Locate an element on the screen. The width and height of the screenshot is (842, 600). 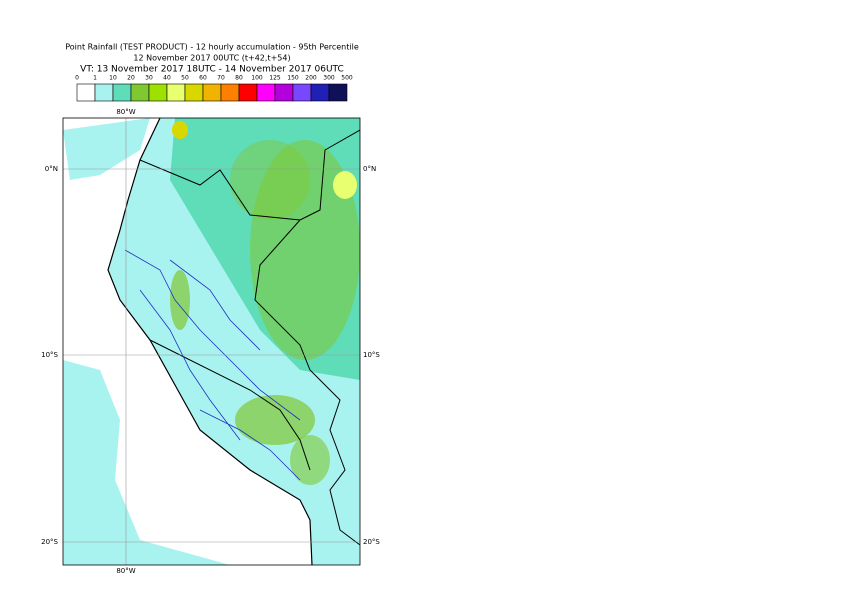
legend-label: 20 is located at coordinates (131, 78).